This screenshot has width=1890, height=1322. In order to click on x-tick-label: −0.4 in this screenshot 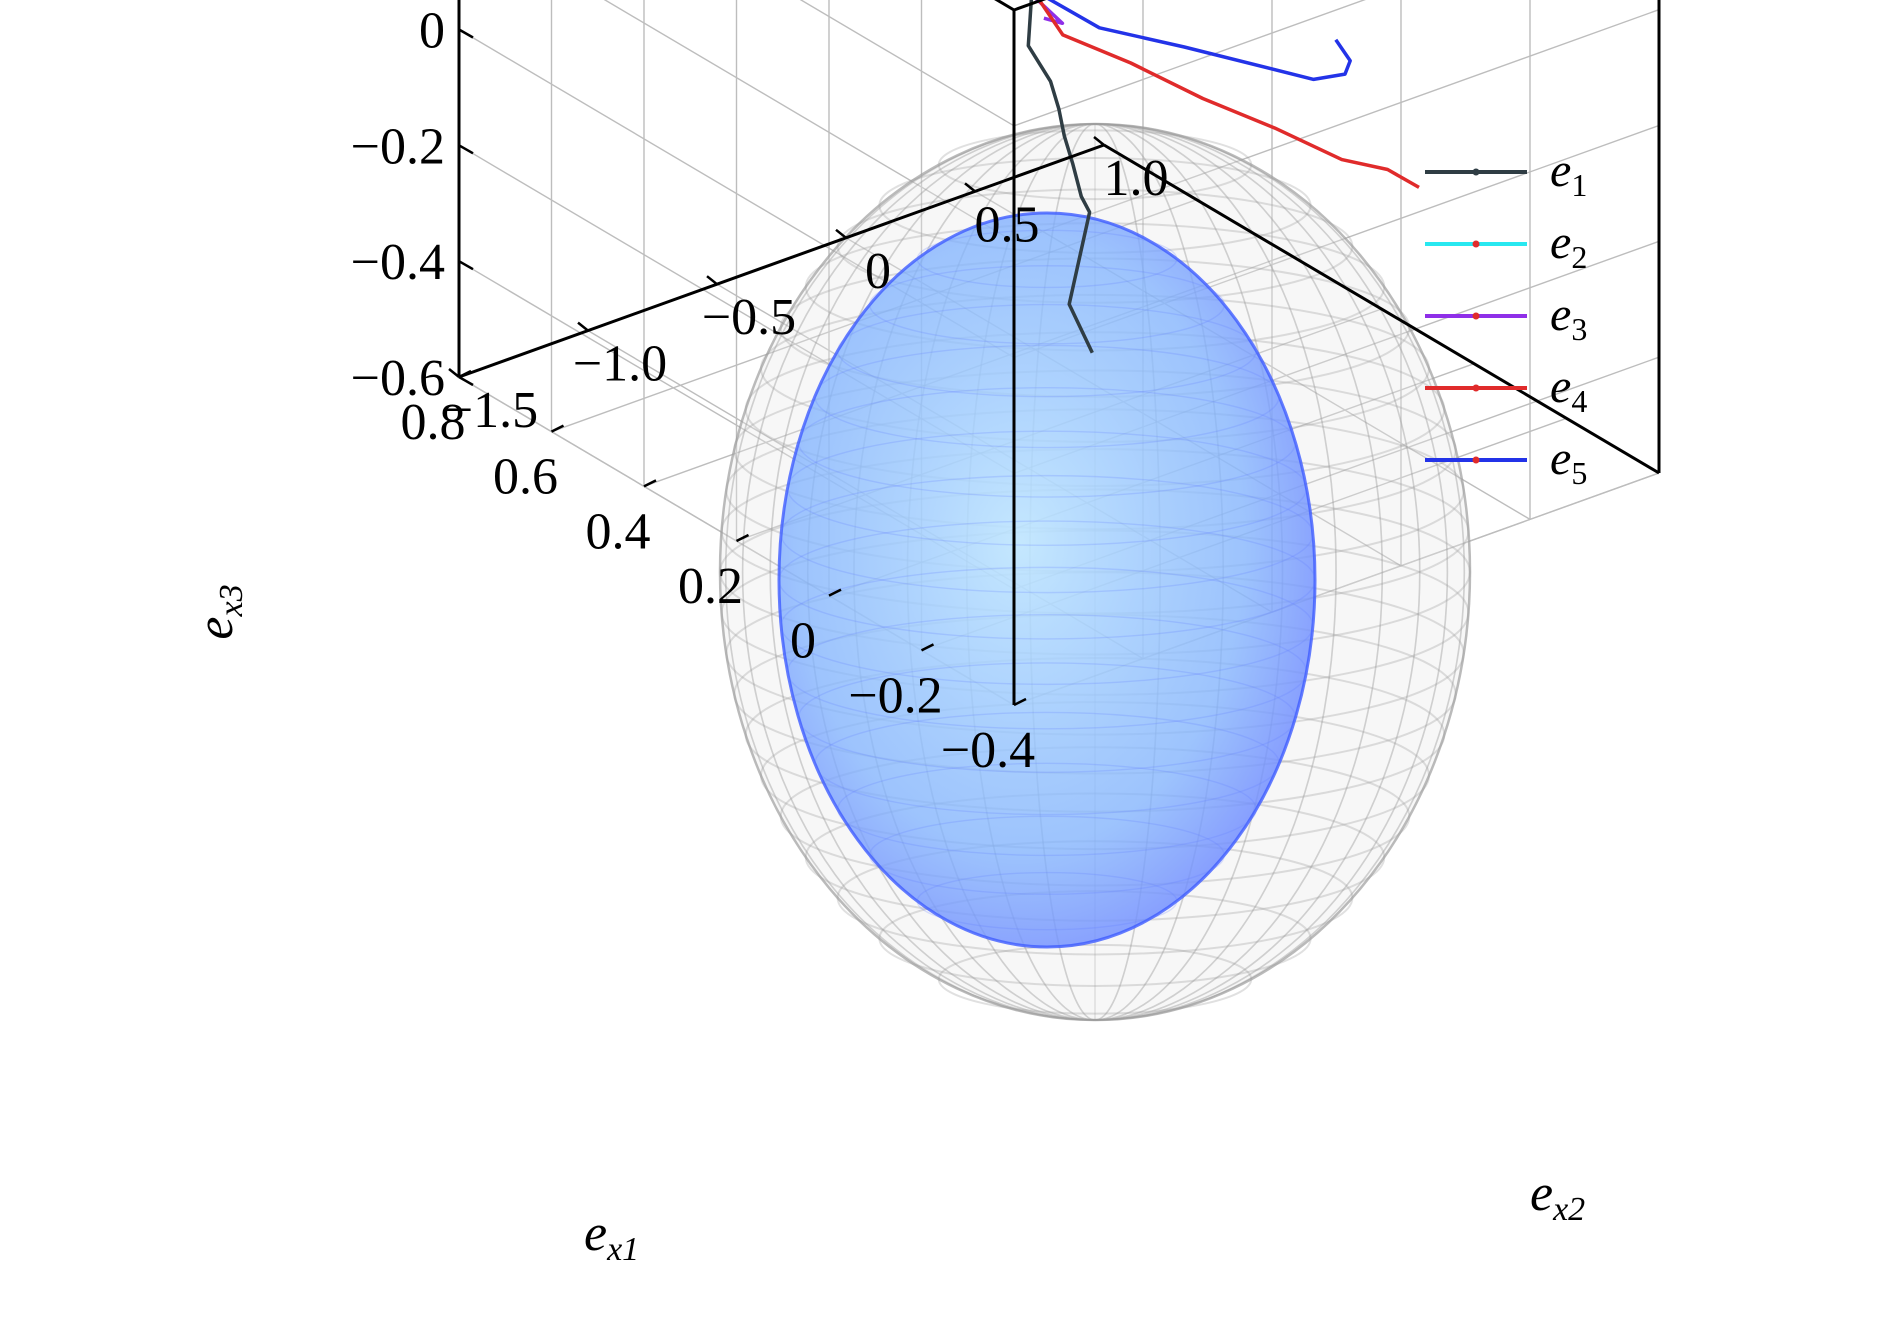, I will do `click(988, 750)`.